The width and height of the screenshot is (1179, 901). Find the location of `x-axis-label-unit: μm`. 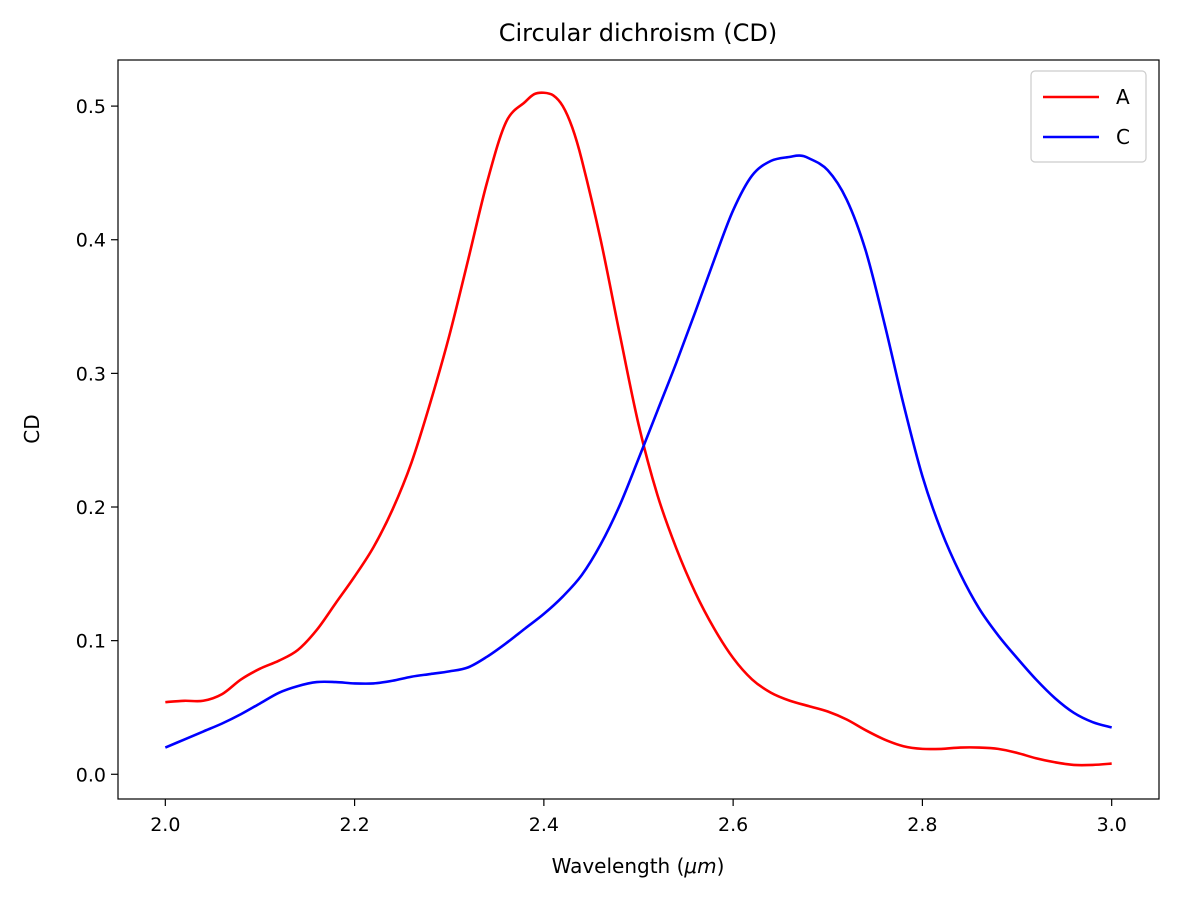

x-axis-label-unit: μm is located at coordinates (699, 866).